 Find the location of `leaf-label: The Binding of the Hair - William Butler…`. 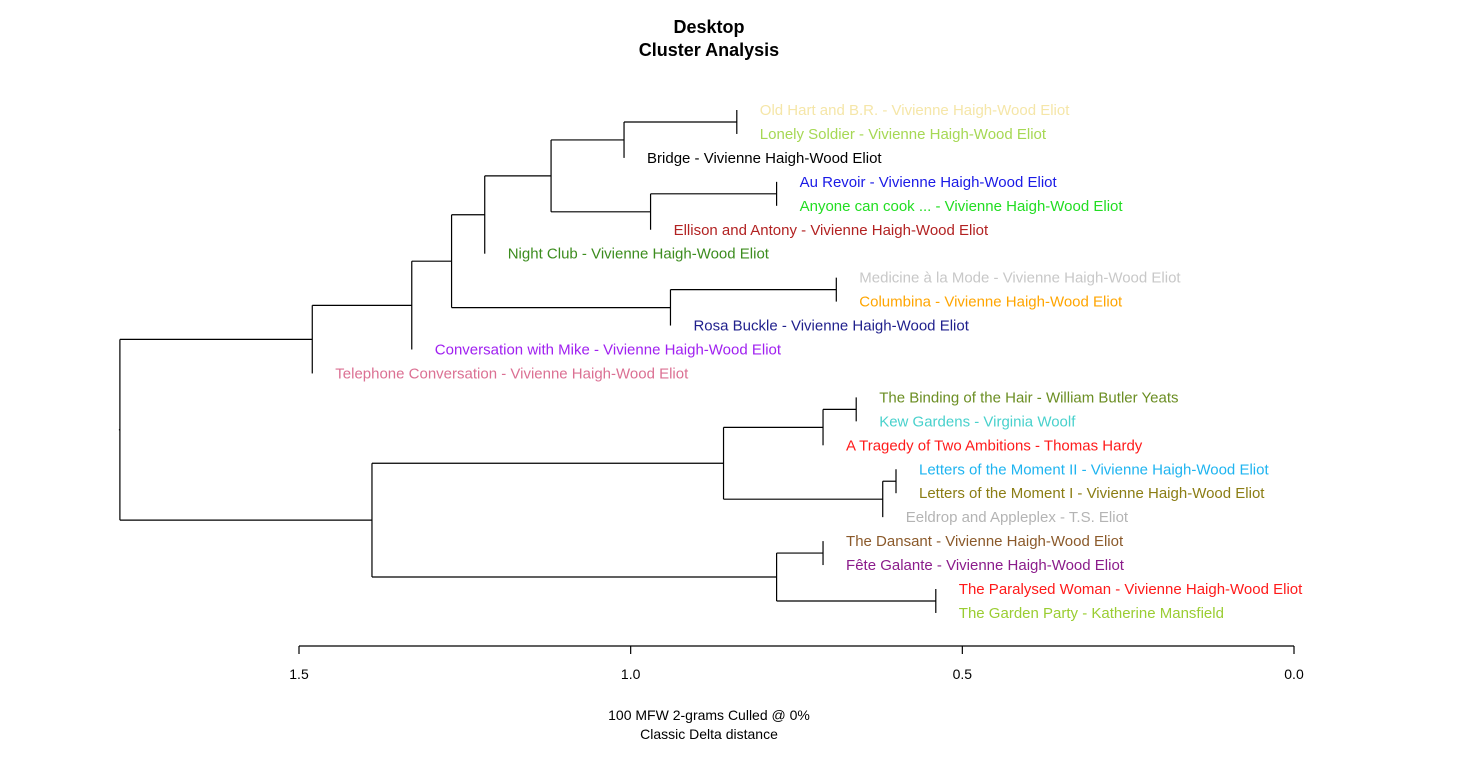

leaf-label: The Binding of the Hair - William Butler… is located at coordinates (1028, 397).